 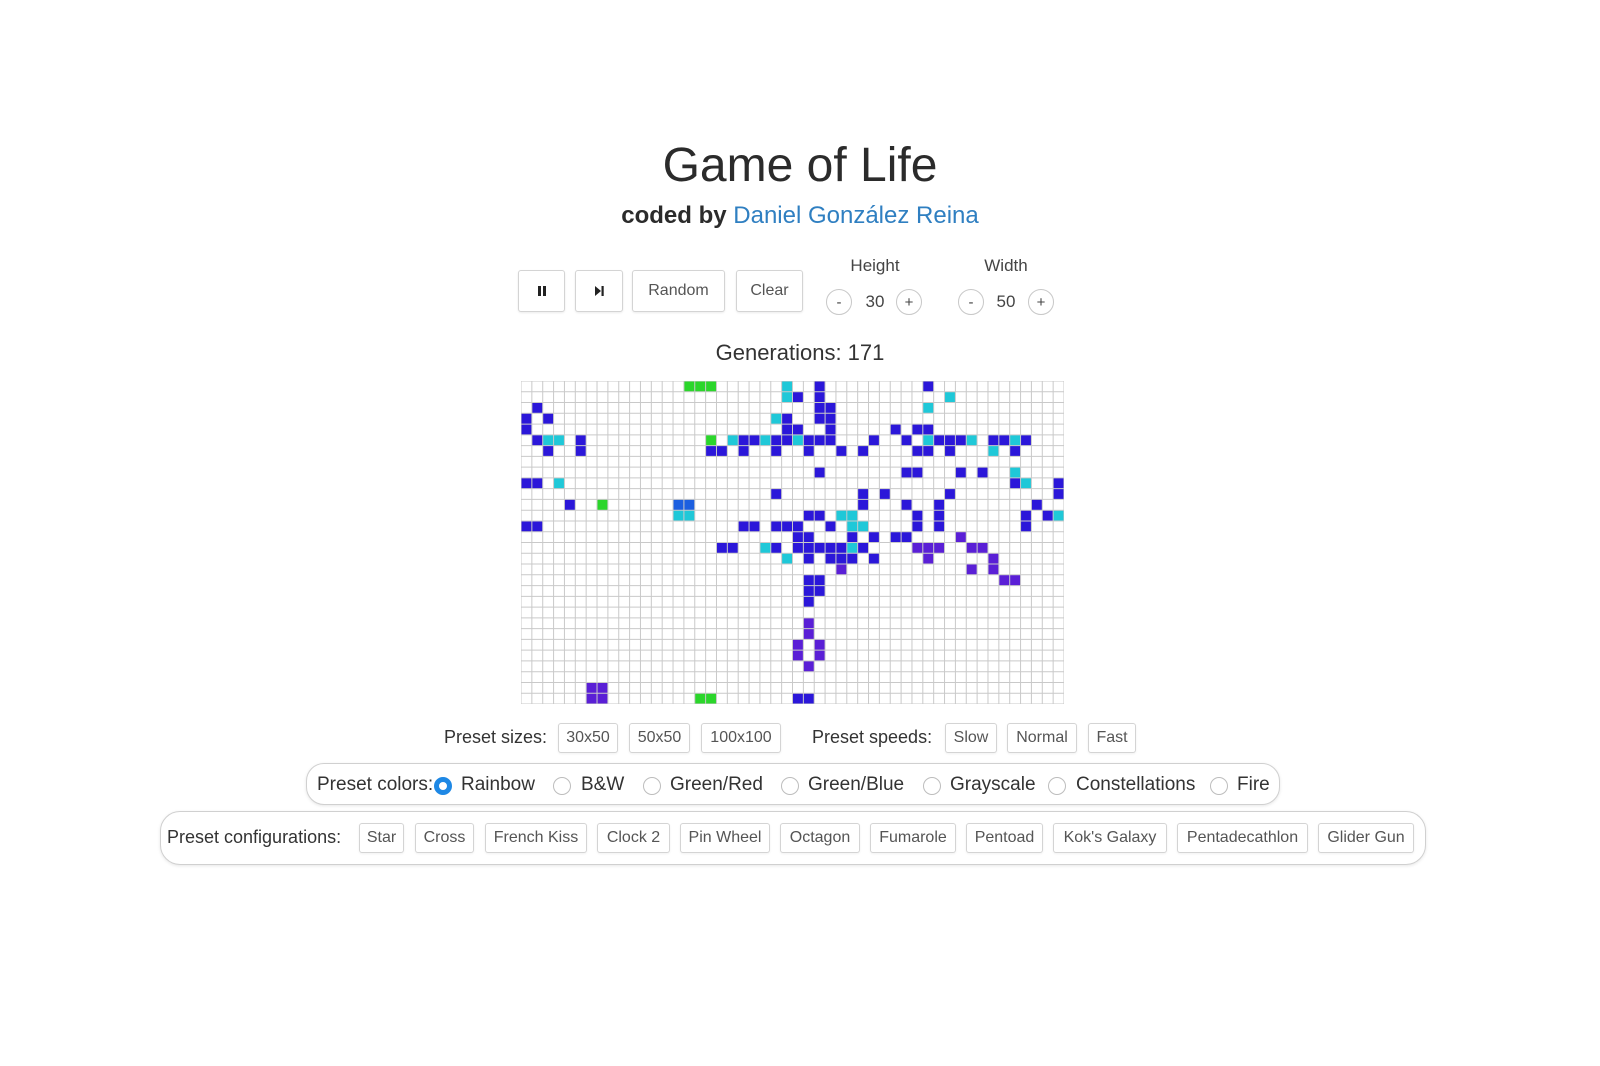 What do you see at coordinates (971, 738) in the screenshot?
I see `speed-slow-button: Slow` at bounding box center [971, 738].